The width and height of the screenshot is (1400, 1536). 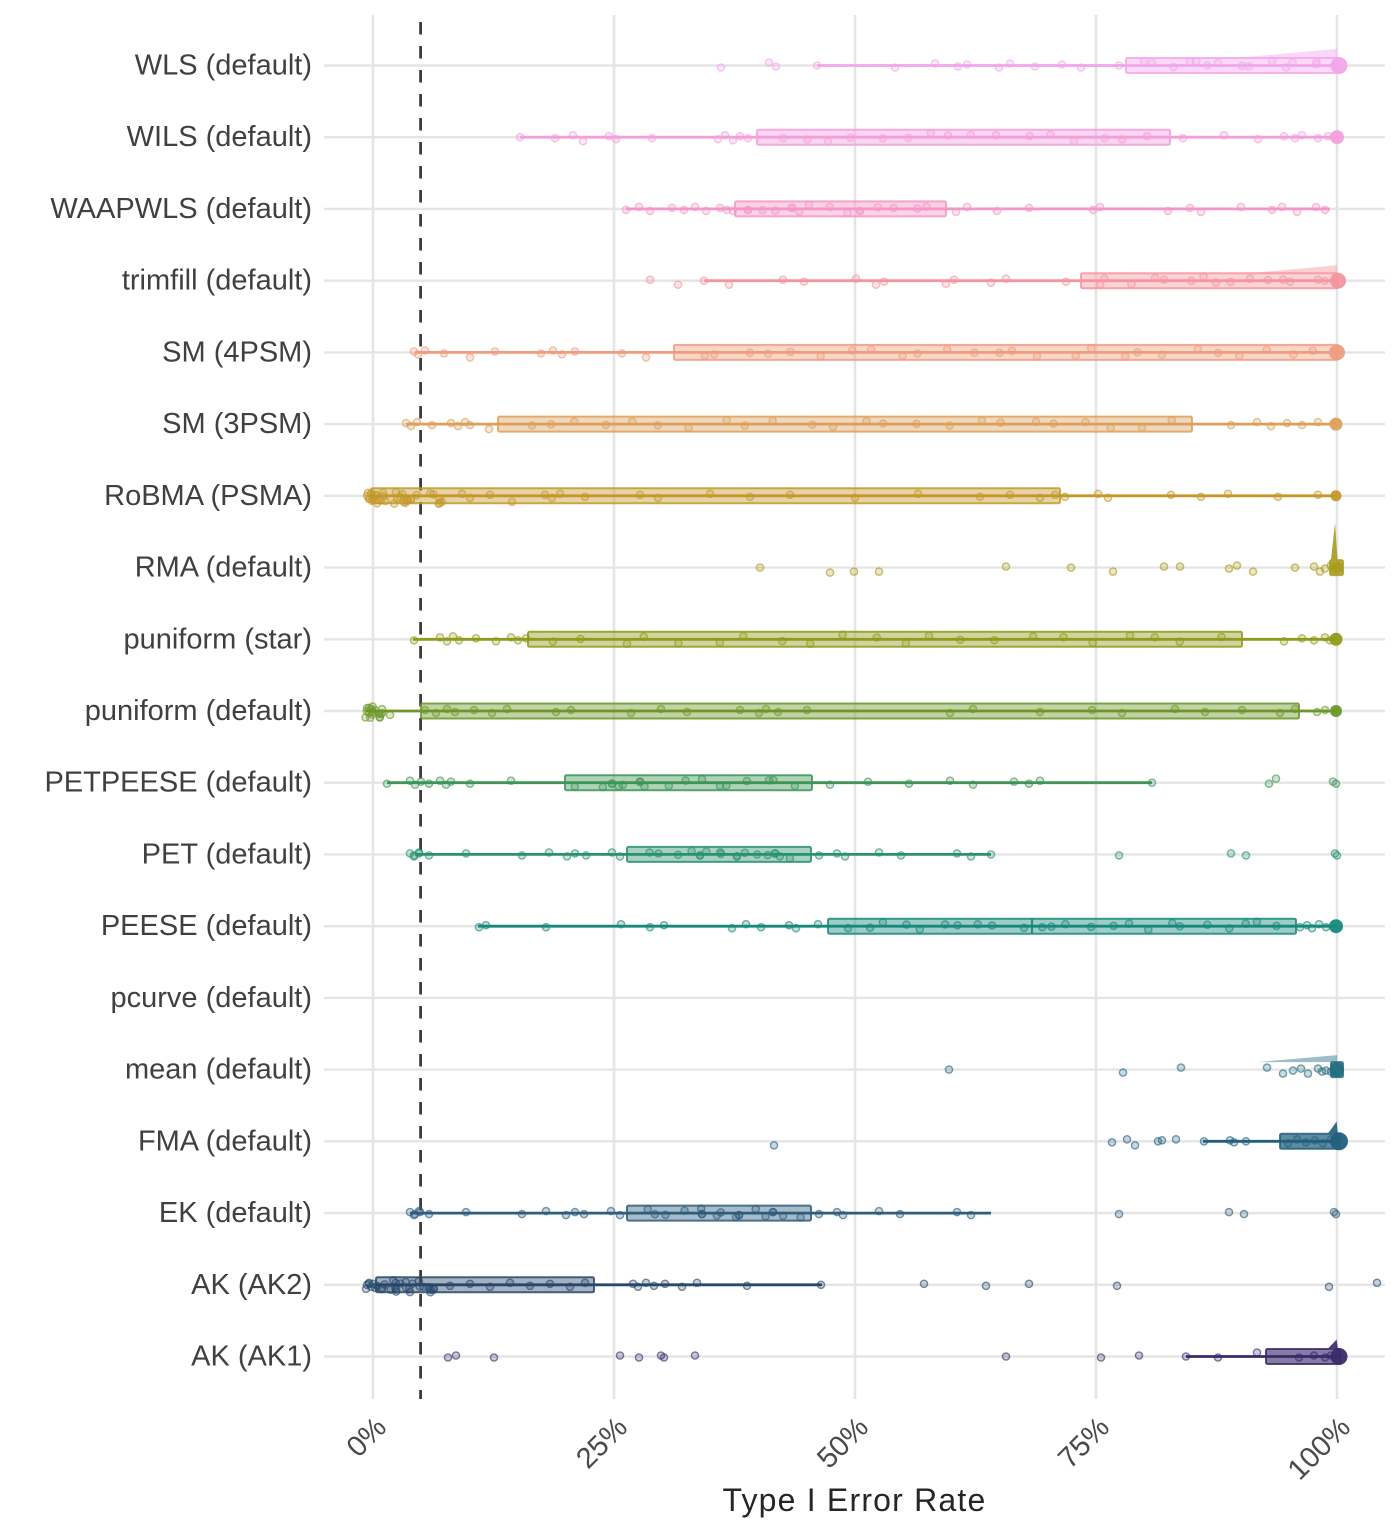 I want to click on svg-text: mean (default), so click(x=218, y=1070).